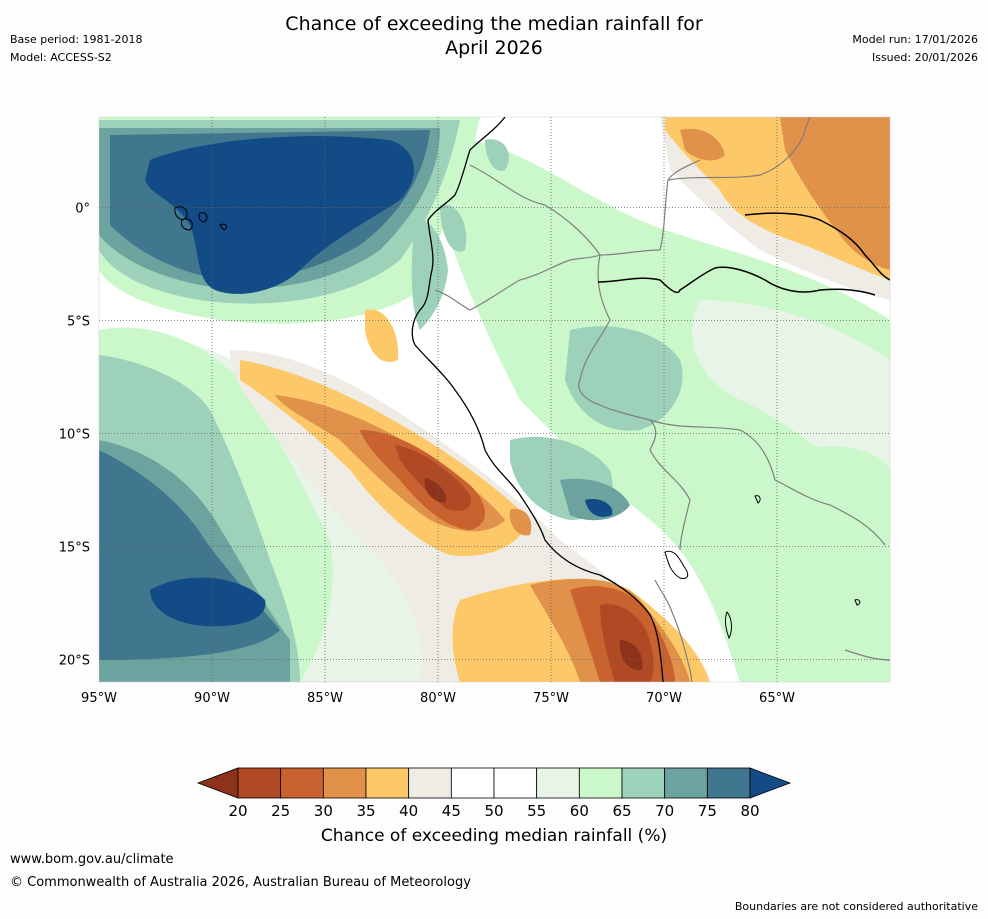 The width and height of the screenshot is (988, 919). What do you see at coordinates (551, 698) in the screenshot?
I see `lon-tick-label: 75°W` at bounding box center [551, 698].